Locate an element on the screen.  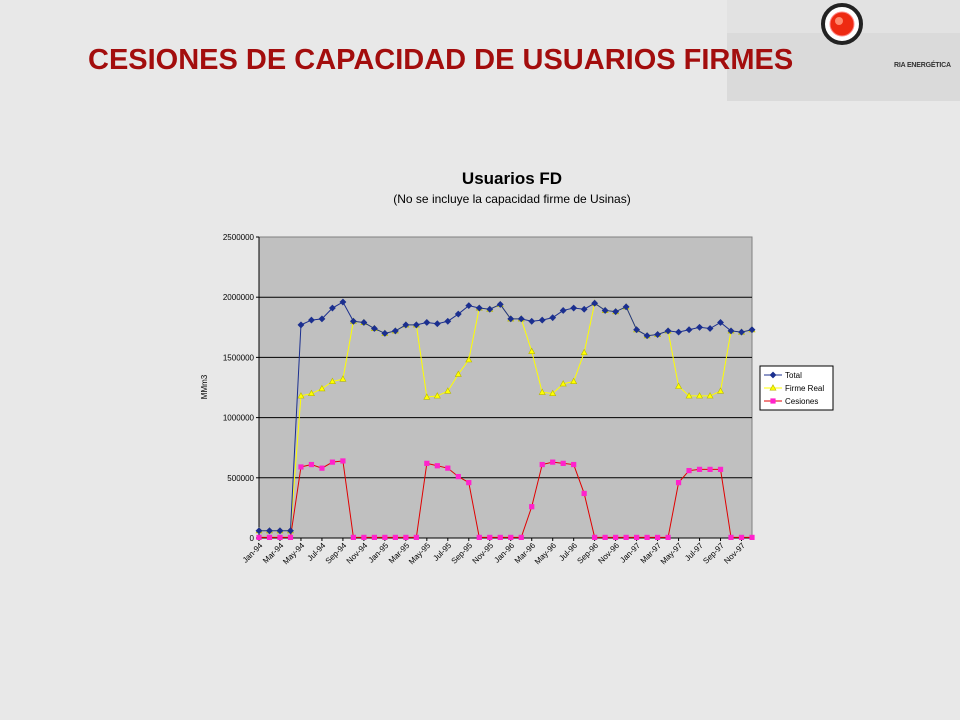
x-tick-label: Jan-97 is located at coordinates (630, 553).